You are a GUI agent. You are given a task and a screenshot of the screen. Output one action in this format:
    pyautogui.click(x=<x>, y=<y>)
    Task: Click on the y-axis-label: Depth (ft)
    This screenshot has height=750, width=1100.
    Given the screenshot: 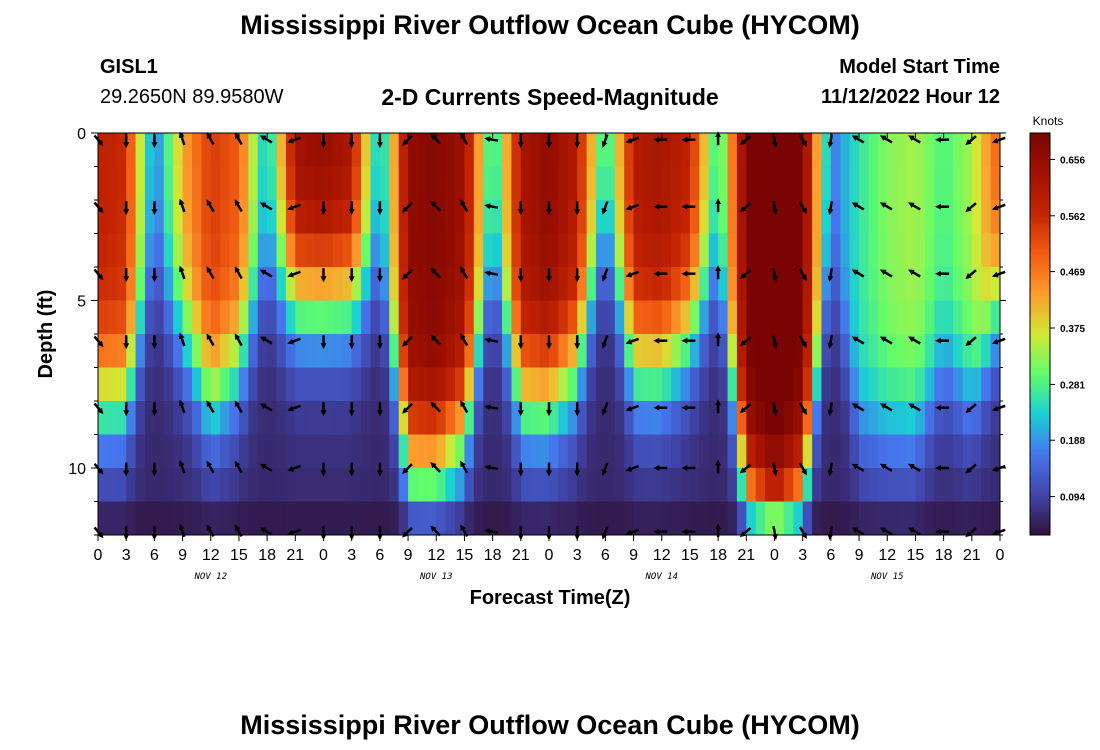 What is the action you would take?
    pyautogui.click(x=46, y=334)
    